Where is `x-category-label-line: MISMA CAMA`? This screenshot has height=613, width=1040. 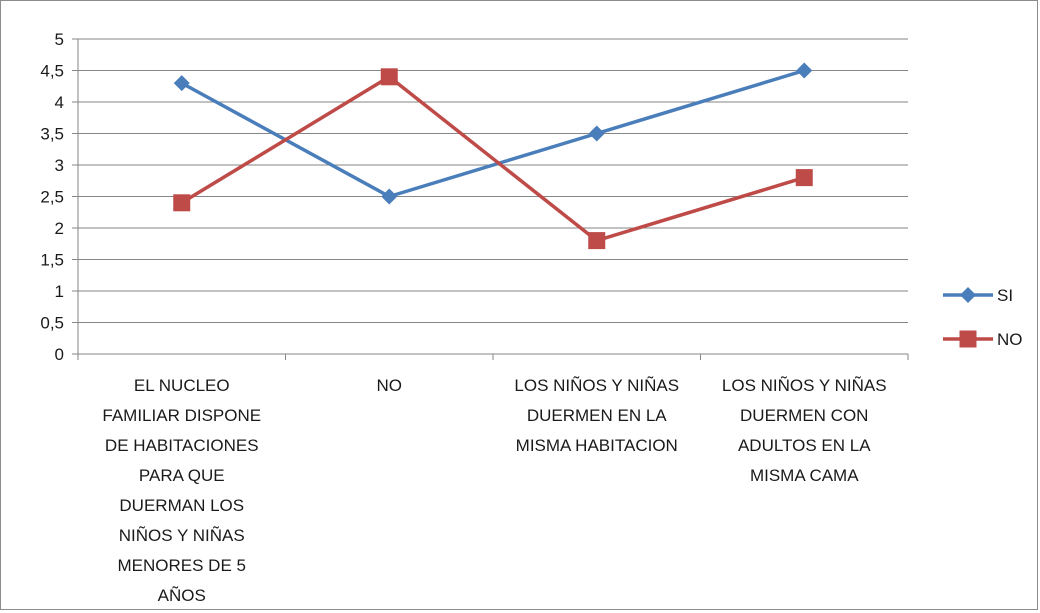
x-category-label-line: MISMA CAMA is located at coordinates (804, 475).